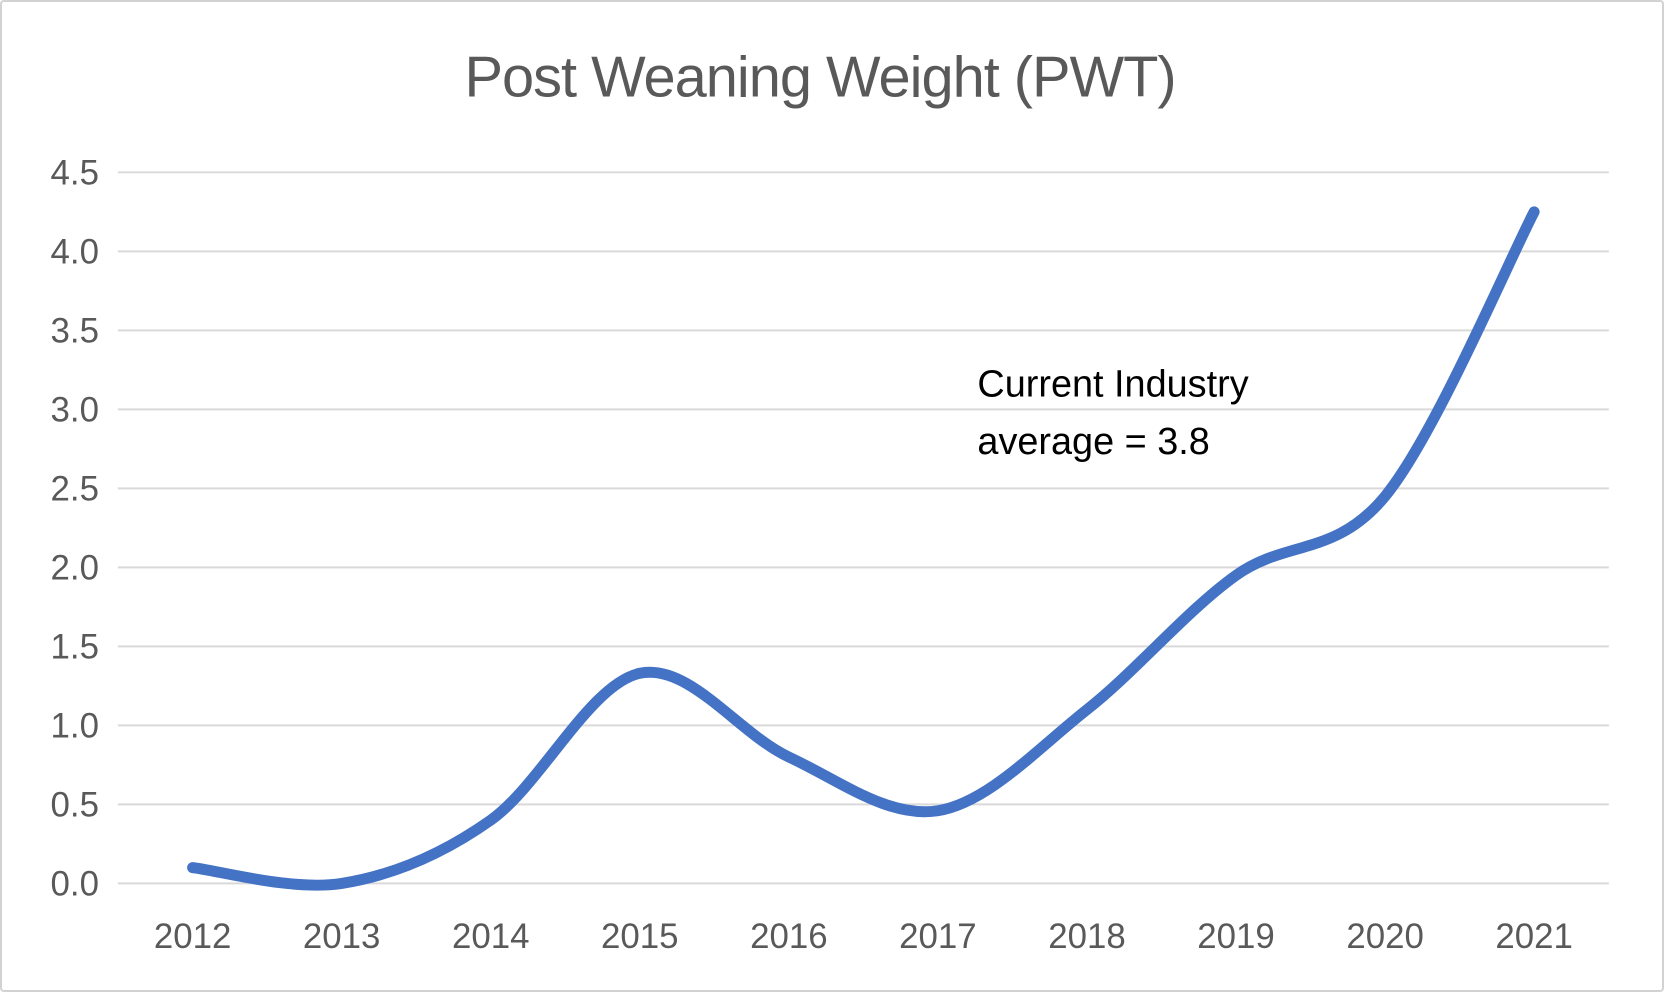 This screenshot has width=1664, height=992. What do you see at coordinates (491, 936) in the screenshot?
I see `x-tick-label: 2014` at bounding box center [491, 936].